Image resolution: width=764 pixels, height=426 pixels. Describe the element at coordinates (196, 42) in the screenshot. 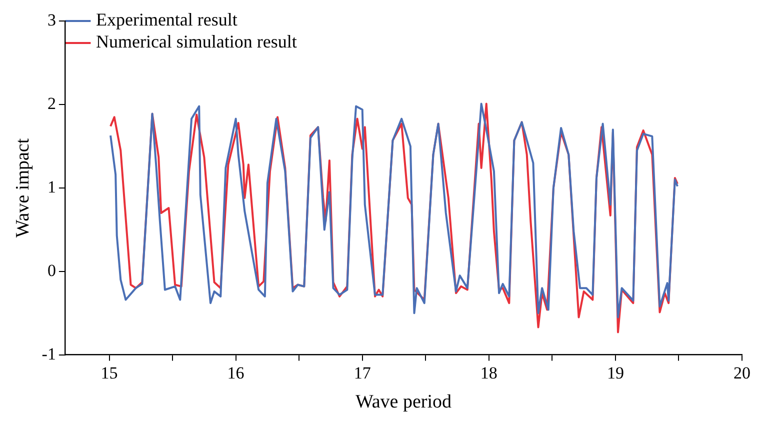

I see `legend-label: Numerical simulation result` at that location.